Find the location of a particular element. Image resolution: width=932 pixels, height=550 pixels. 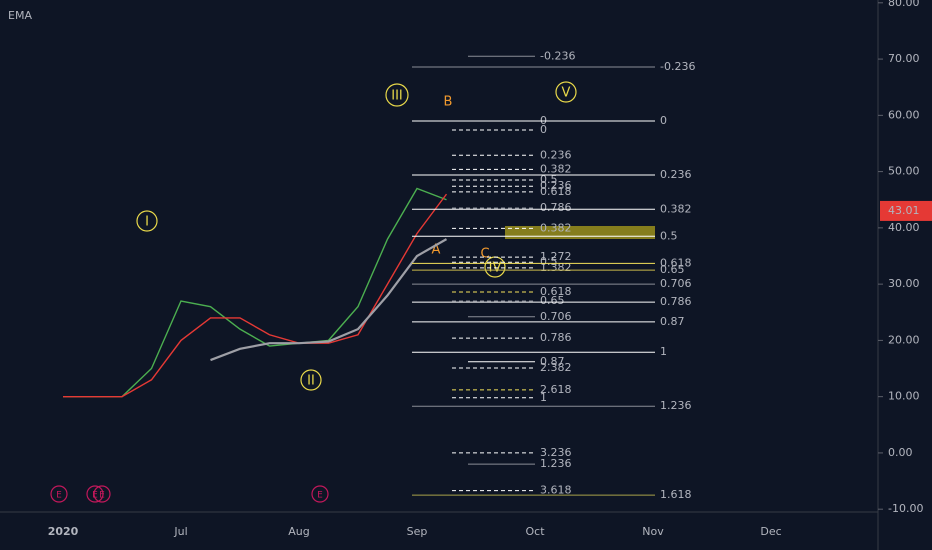

wave-label: II is located at coordinates (311, 381).